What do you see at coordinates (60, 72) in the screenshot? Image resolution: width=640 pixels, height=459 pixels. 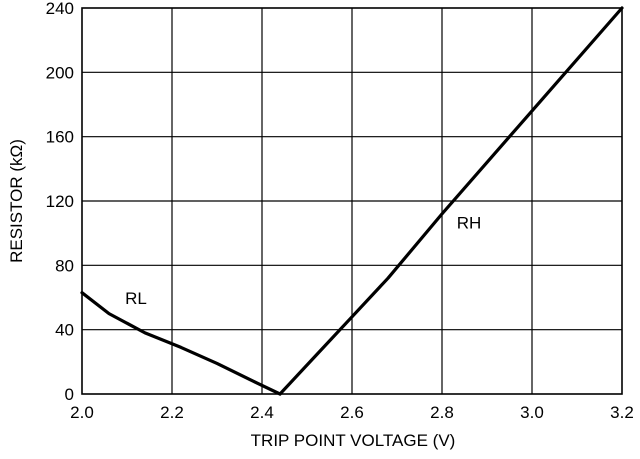 I see `y-tick-label: 200` at bounding box center [60, 72].